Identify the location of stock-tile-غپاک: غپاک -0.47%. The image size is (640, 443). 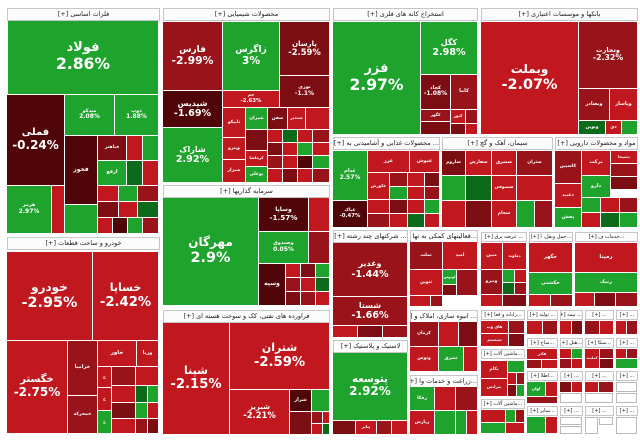
(350, 214).